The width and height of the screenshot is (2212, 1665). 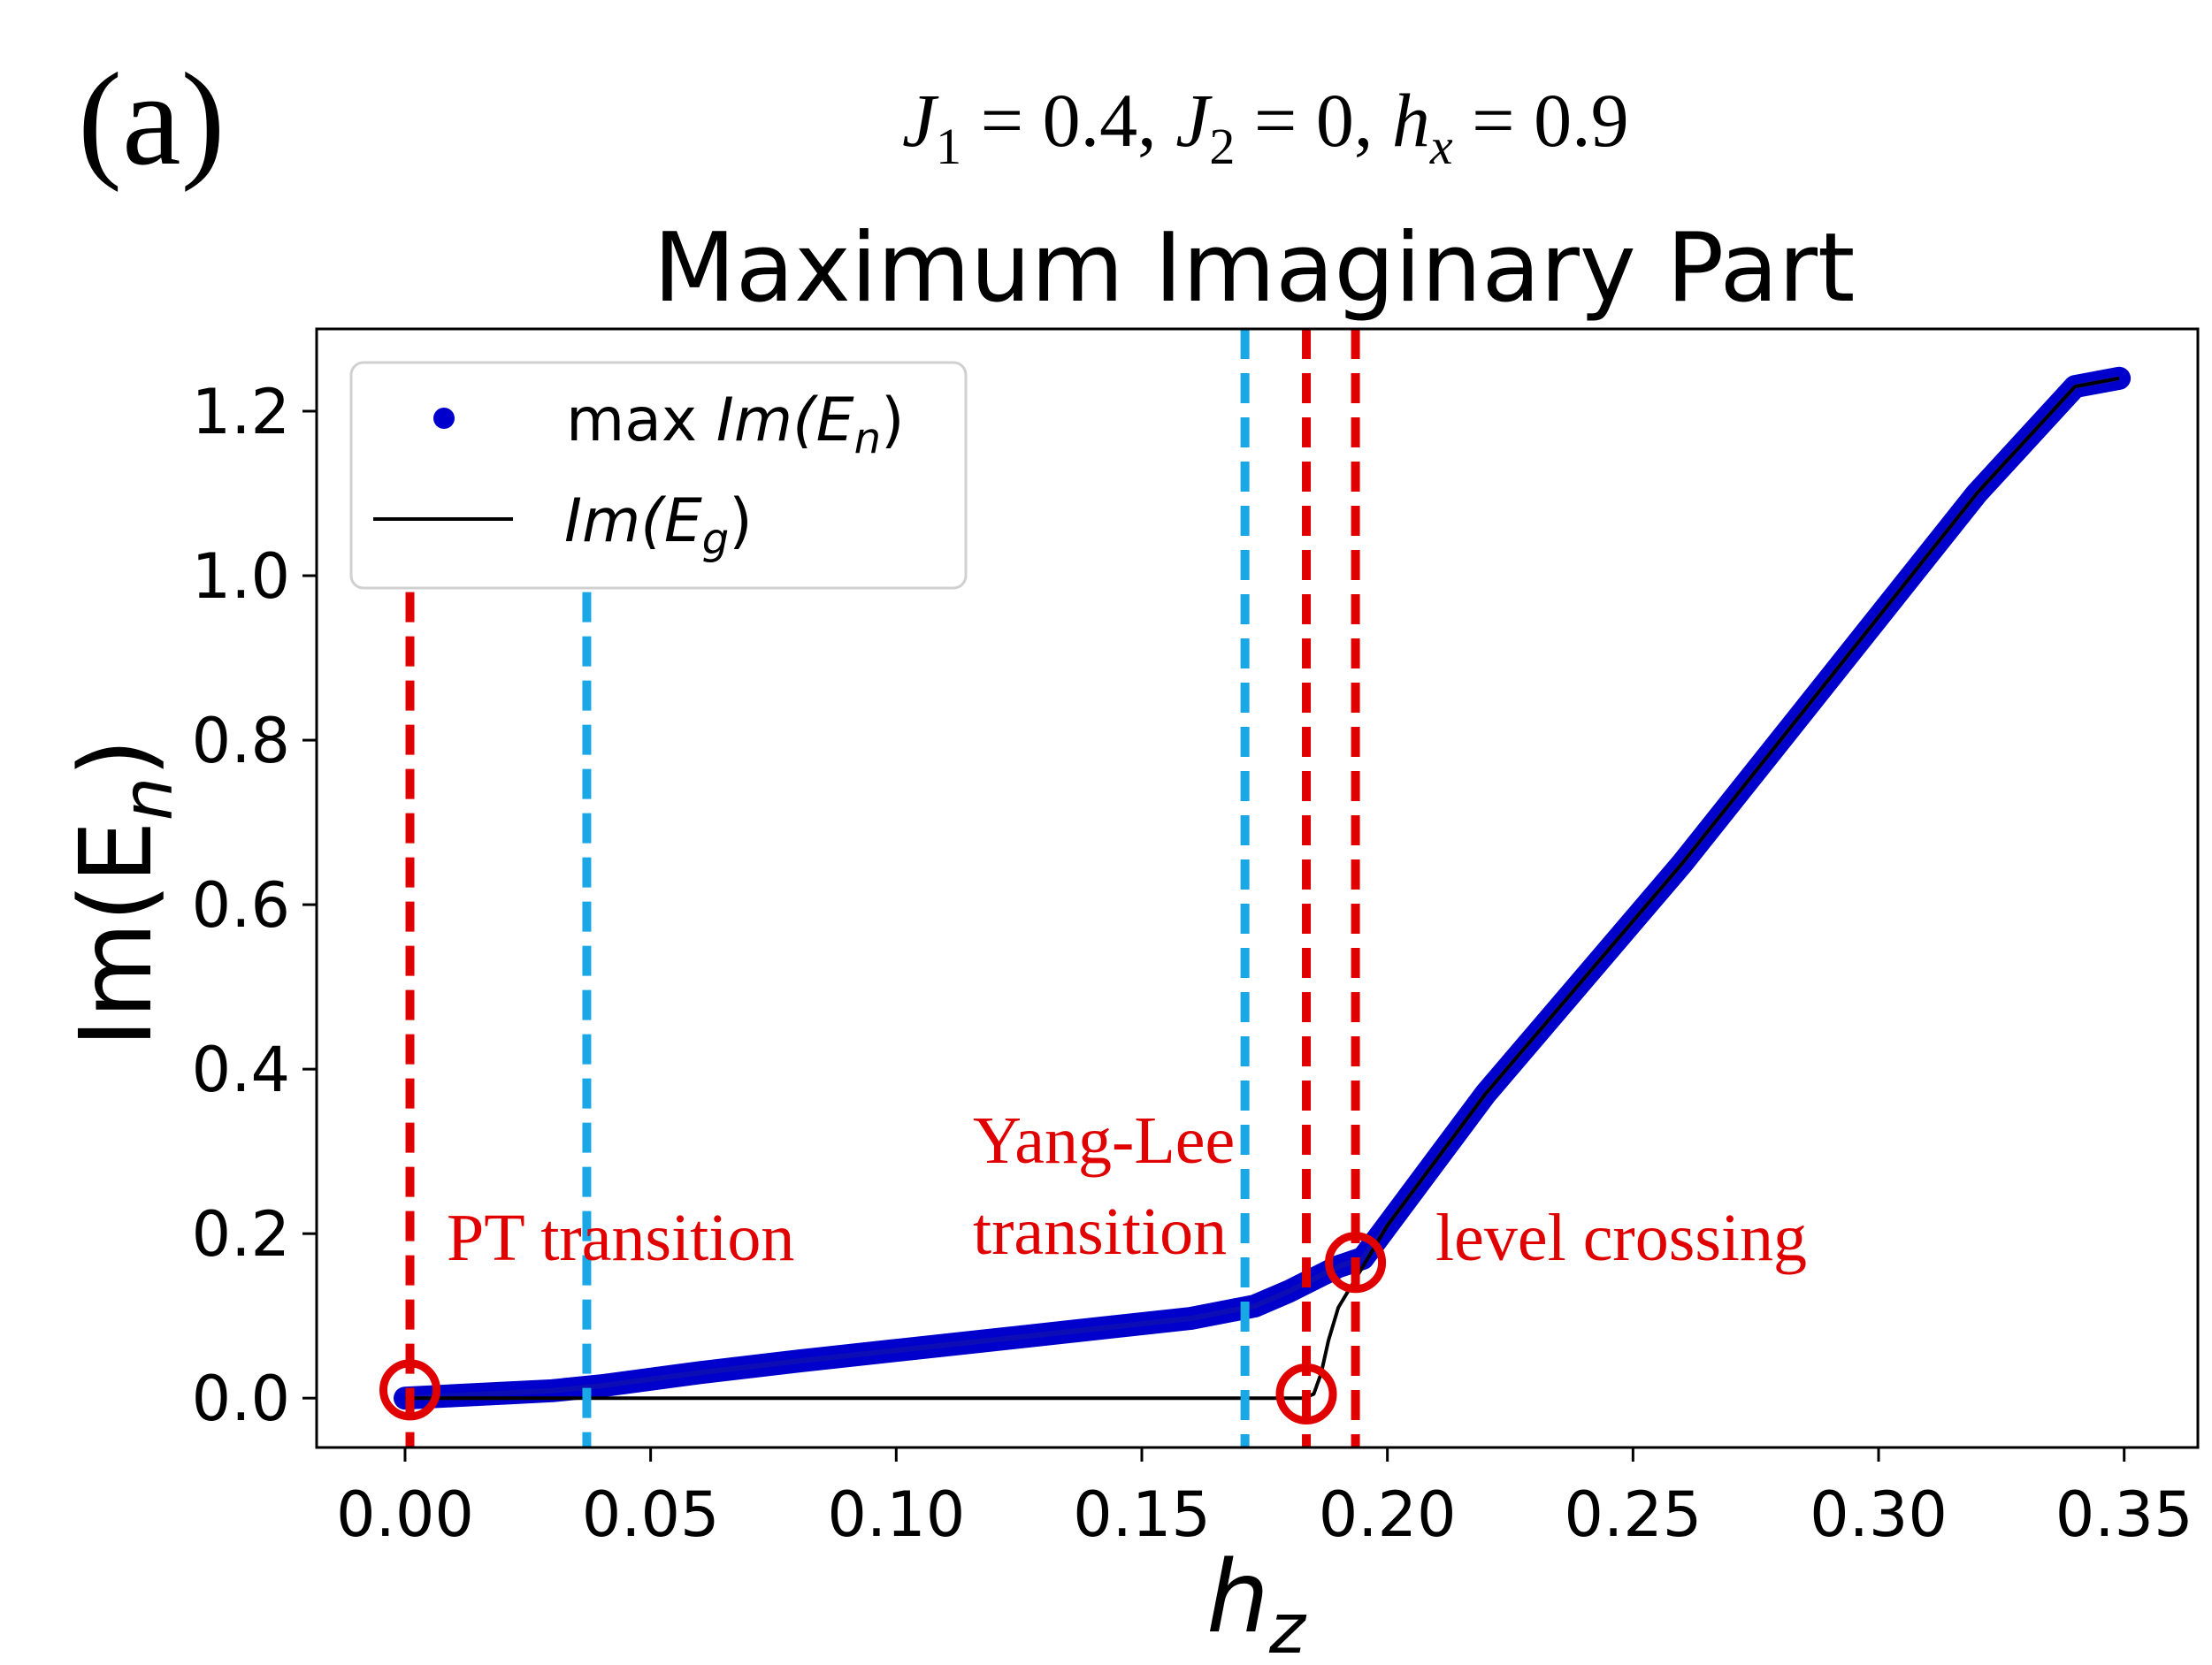 I want to click on y-tick-label: 0.4, so click(x=241, y=1070).